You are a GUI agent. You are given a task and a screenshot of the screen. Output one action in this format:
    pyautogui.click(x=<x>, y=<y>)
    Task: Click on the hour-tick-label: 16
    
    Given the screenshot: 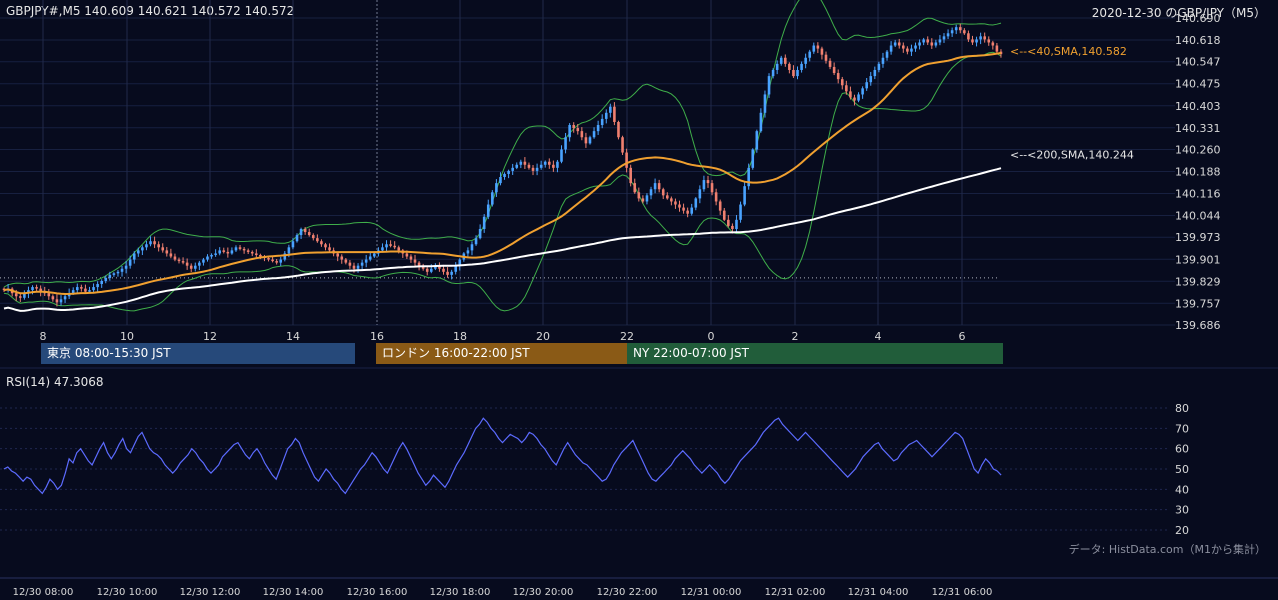 What is the action you would take?
    pyautogui.click(x=377, y=336)
    